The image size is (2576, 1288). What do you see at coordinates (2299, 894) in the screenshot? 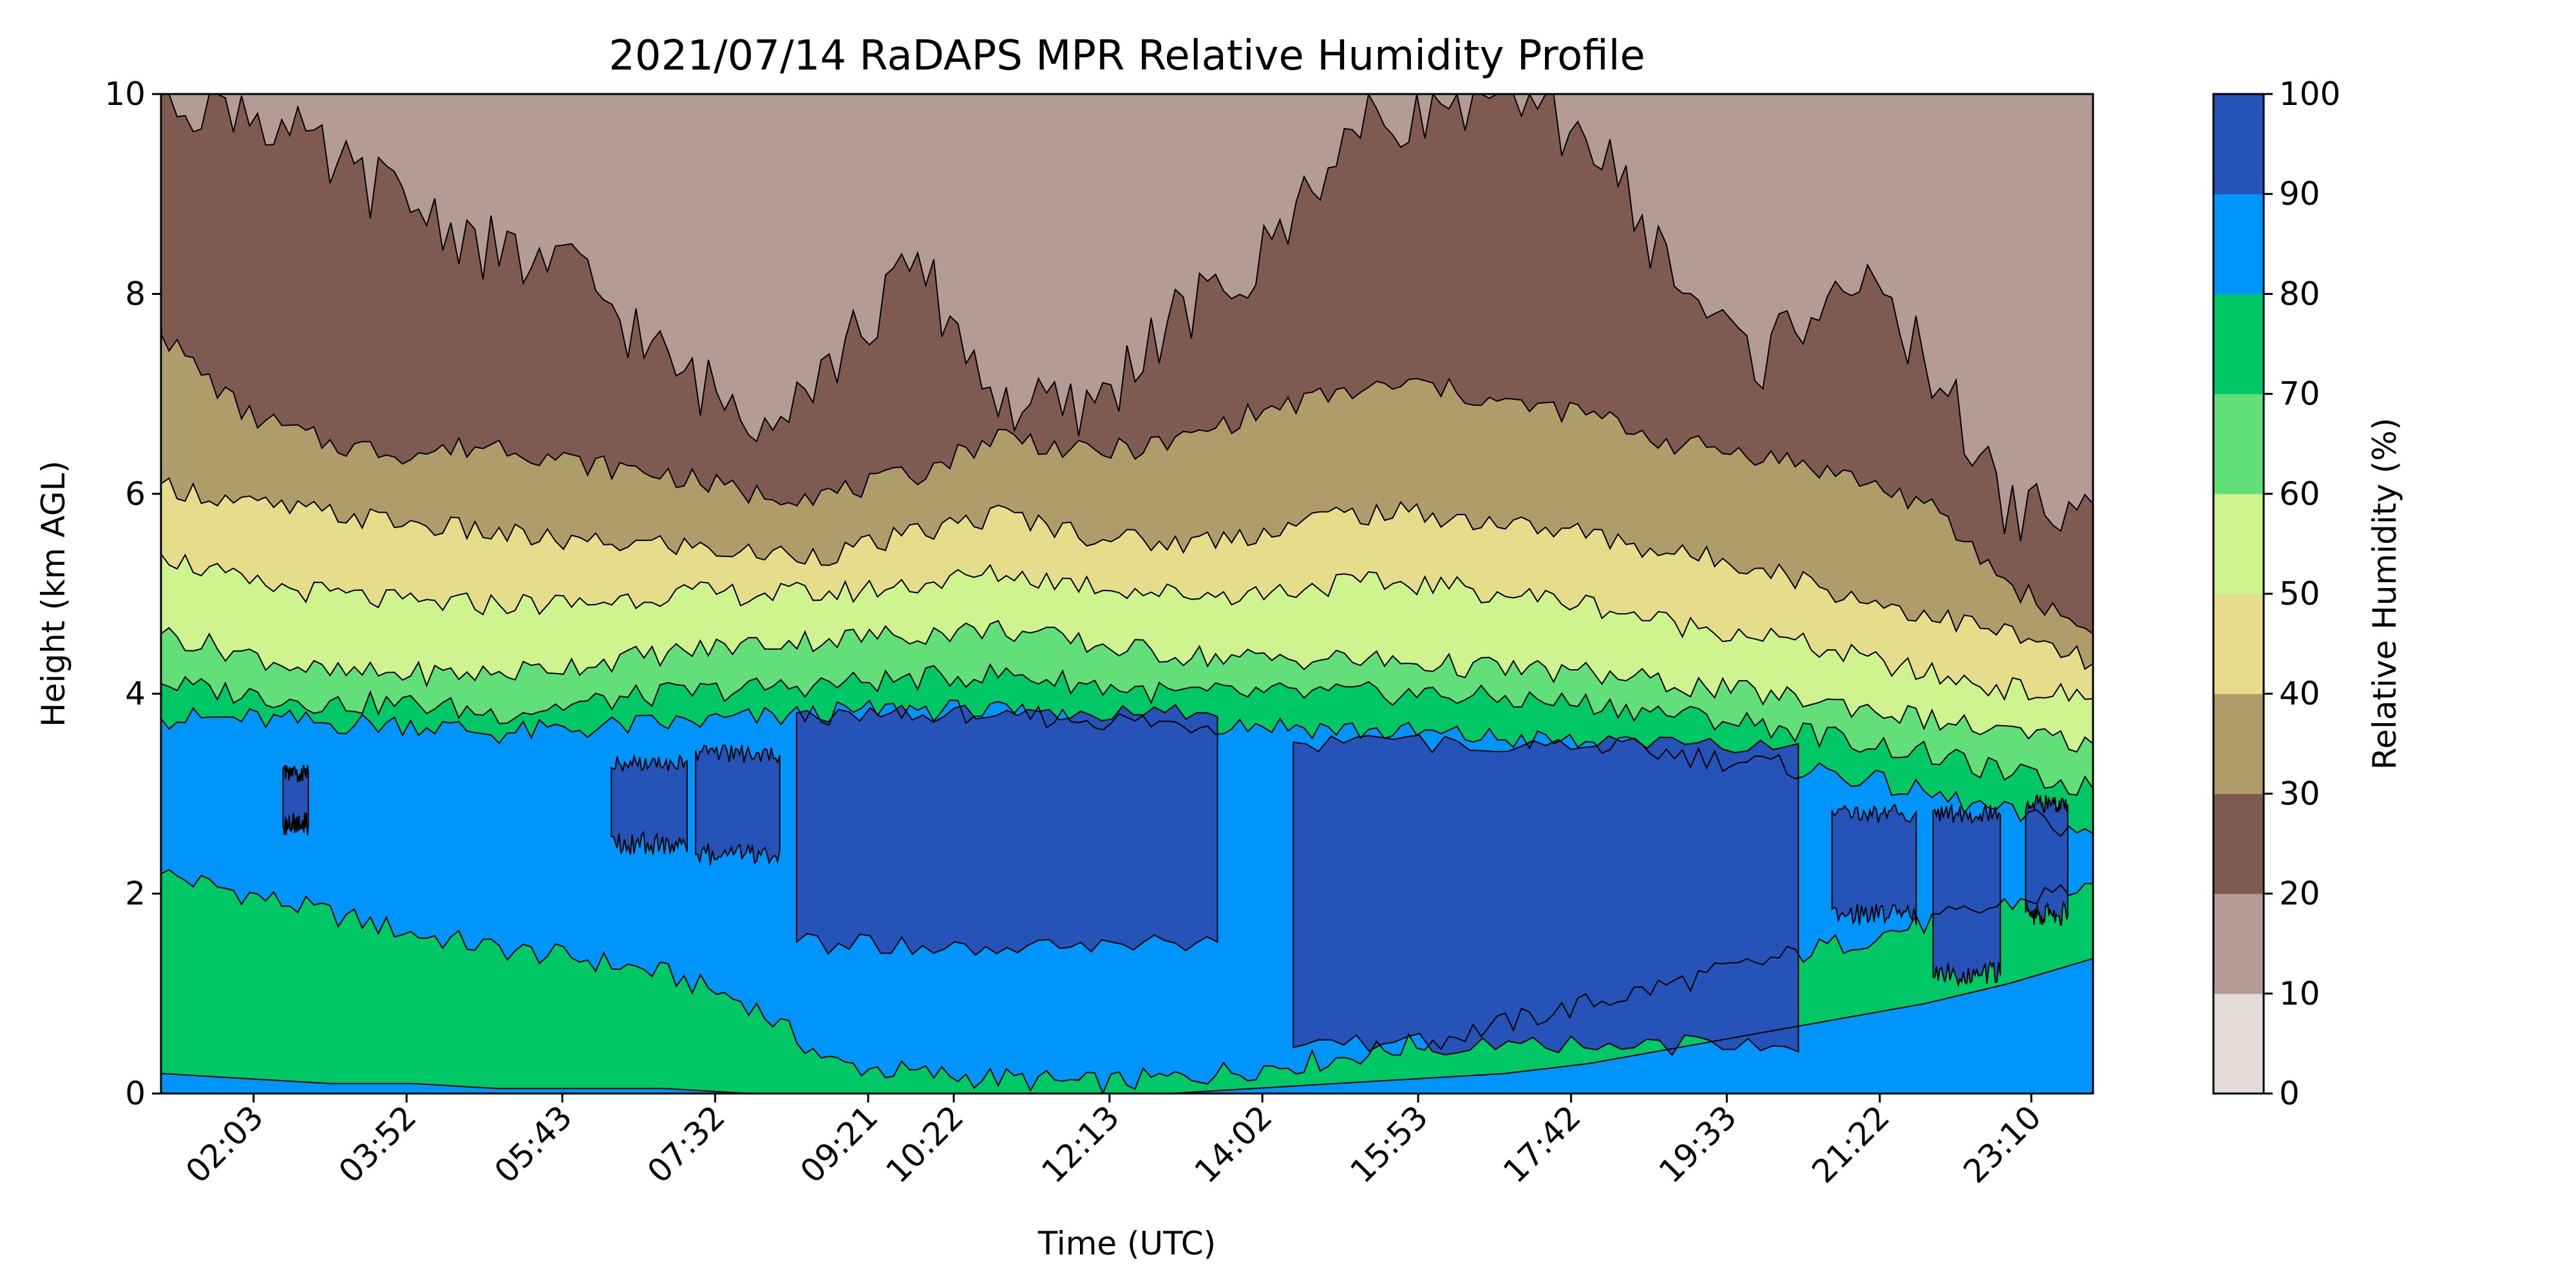
I see `colorbar-tick-label: 20` at bounding box center [2299, 894].